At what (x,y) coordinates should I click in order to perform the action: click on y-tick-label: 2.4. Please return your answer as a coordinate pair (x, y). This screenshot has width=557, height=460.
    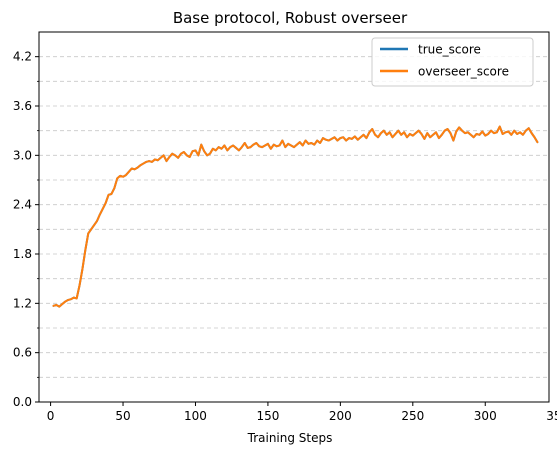
    Looking at the image, I should click on (22, 205).